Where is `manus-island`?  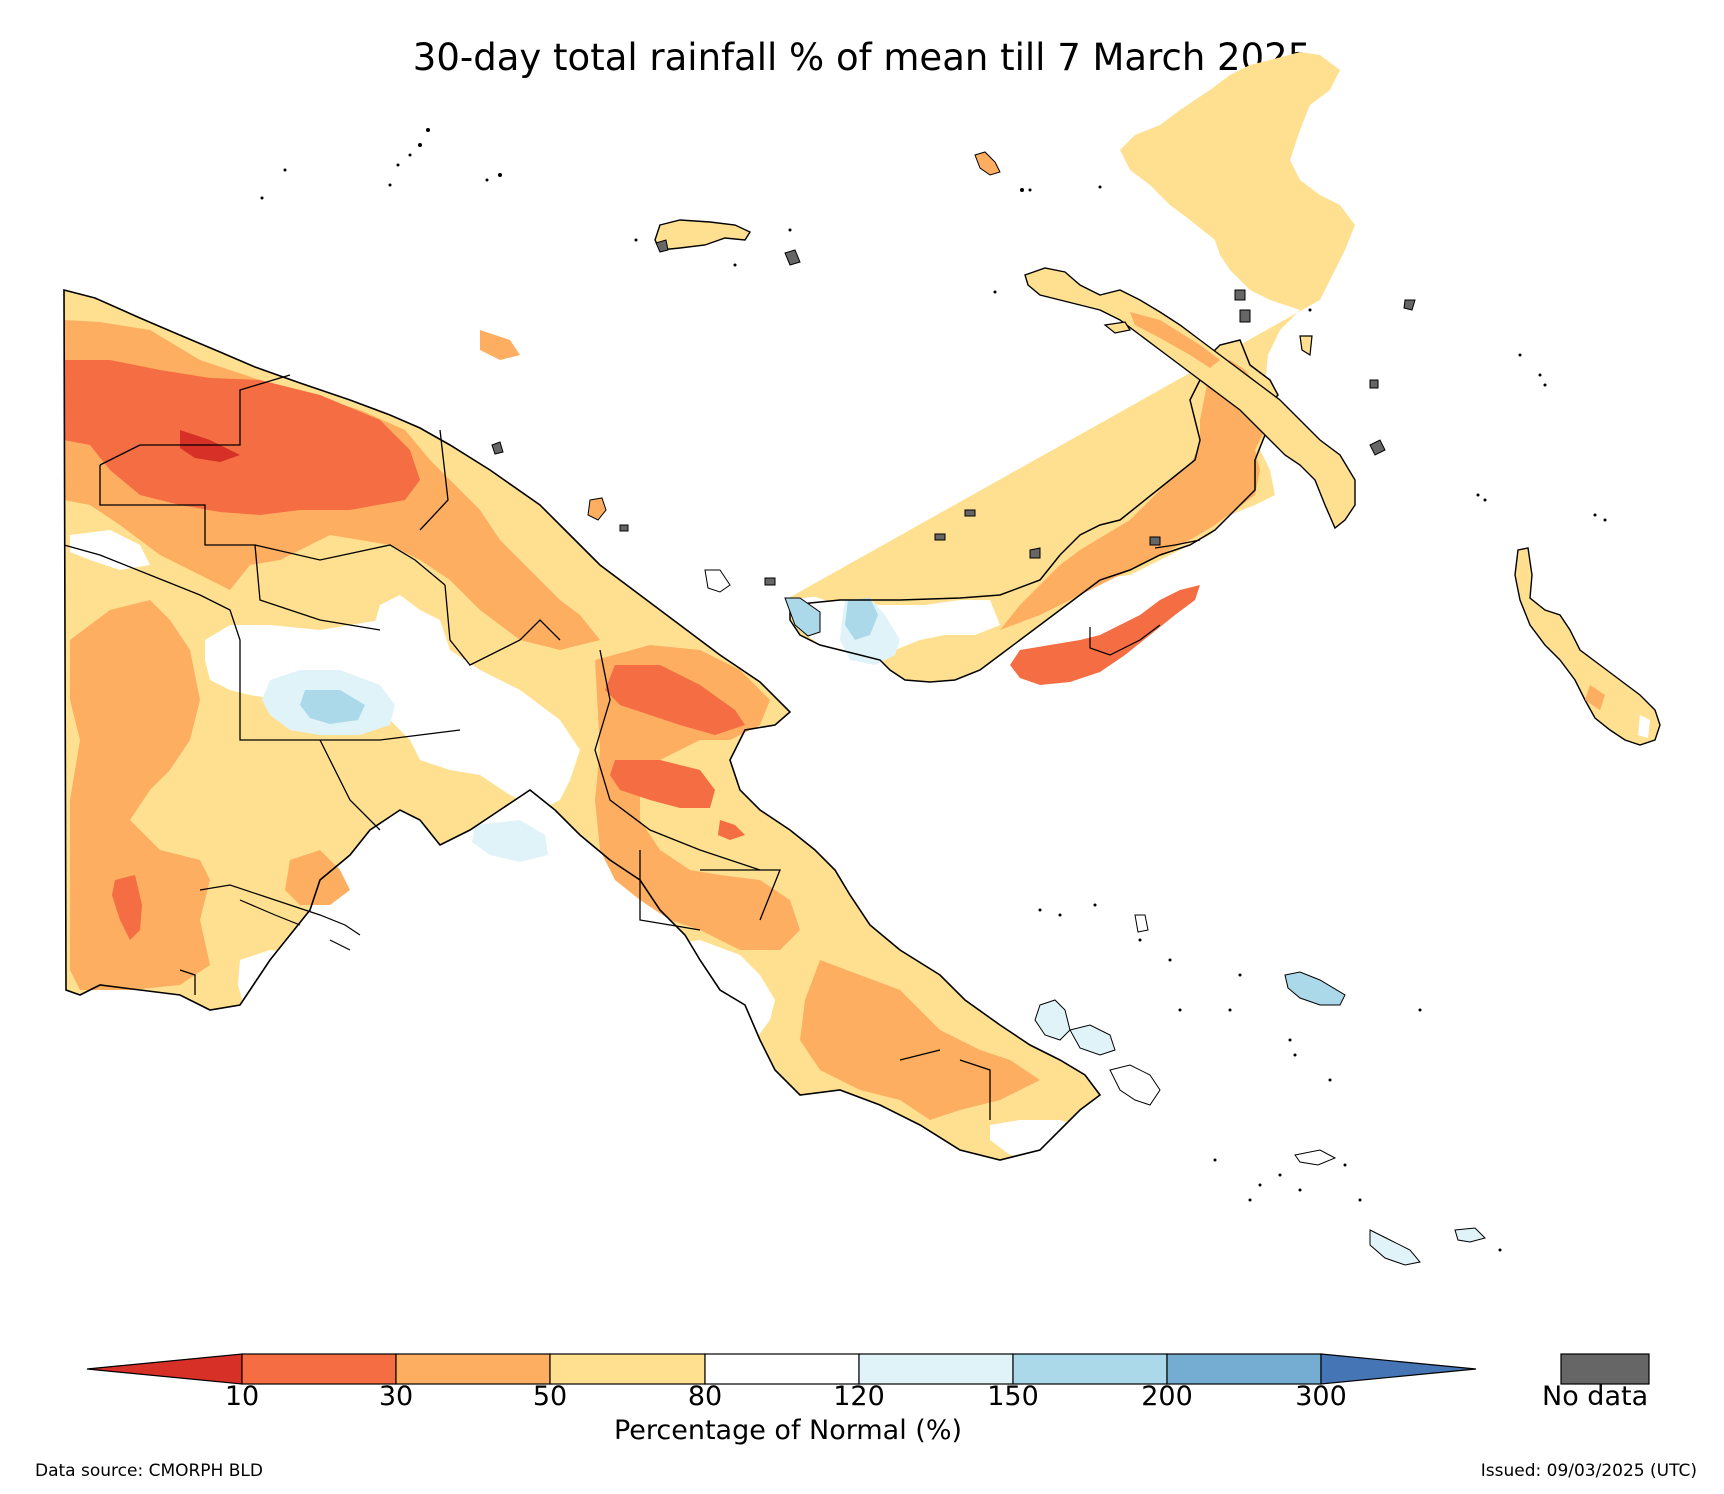
manus-island is located at coordinates (727, 242).